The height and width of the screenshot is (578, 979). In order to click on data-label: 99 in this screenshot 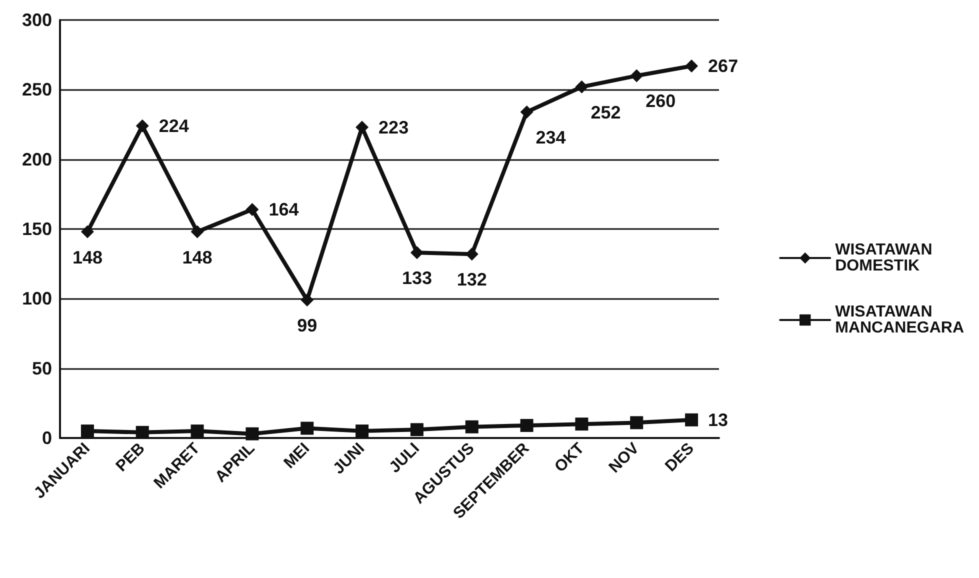, I will do `click(307, 326)`.